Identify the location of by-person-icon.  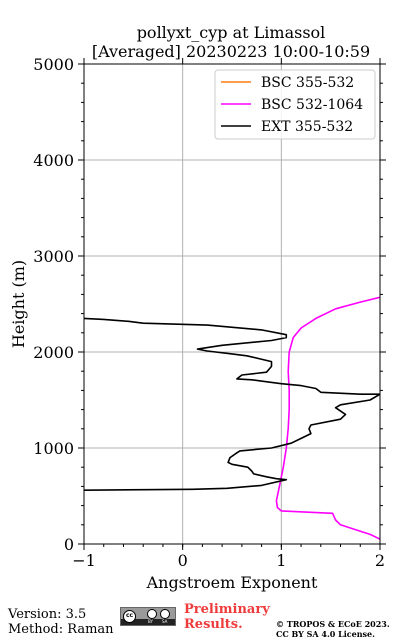
(152, 614).